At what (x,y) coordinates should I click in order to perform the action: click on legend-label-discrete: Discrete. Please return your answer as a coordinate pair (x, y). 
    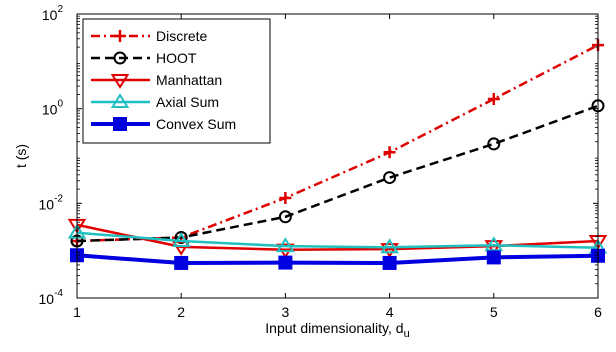
    Looking at the image, I should click on (182, 36).